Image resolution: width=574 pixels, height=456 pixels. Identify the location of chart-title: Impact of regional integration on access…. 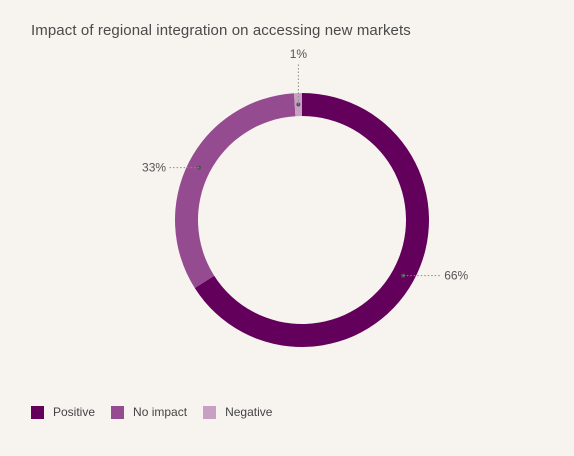
(221, 30).